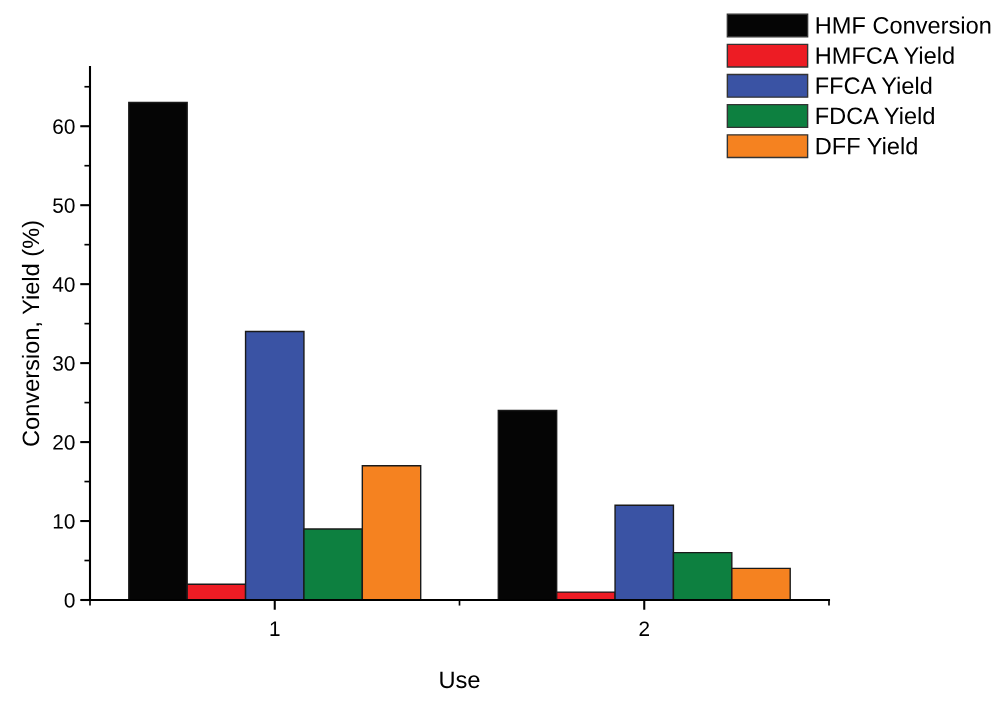  Describe the element at coordinates (64, 363) in the screenshot. I see `y-tick-label: 30` at that location.